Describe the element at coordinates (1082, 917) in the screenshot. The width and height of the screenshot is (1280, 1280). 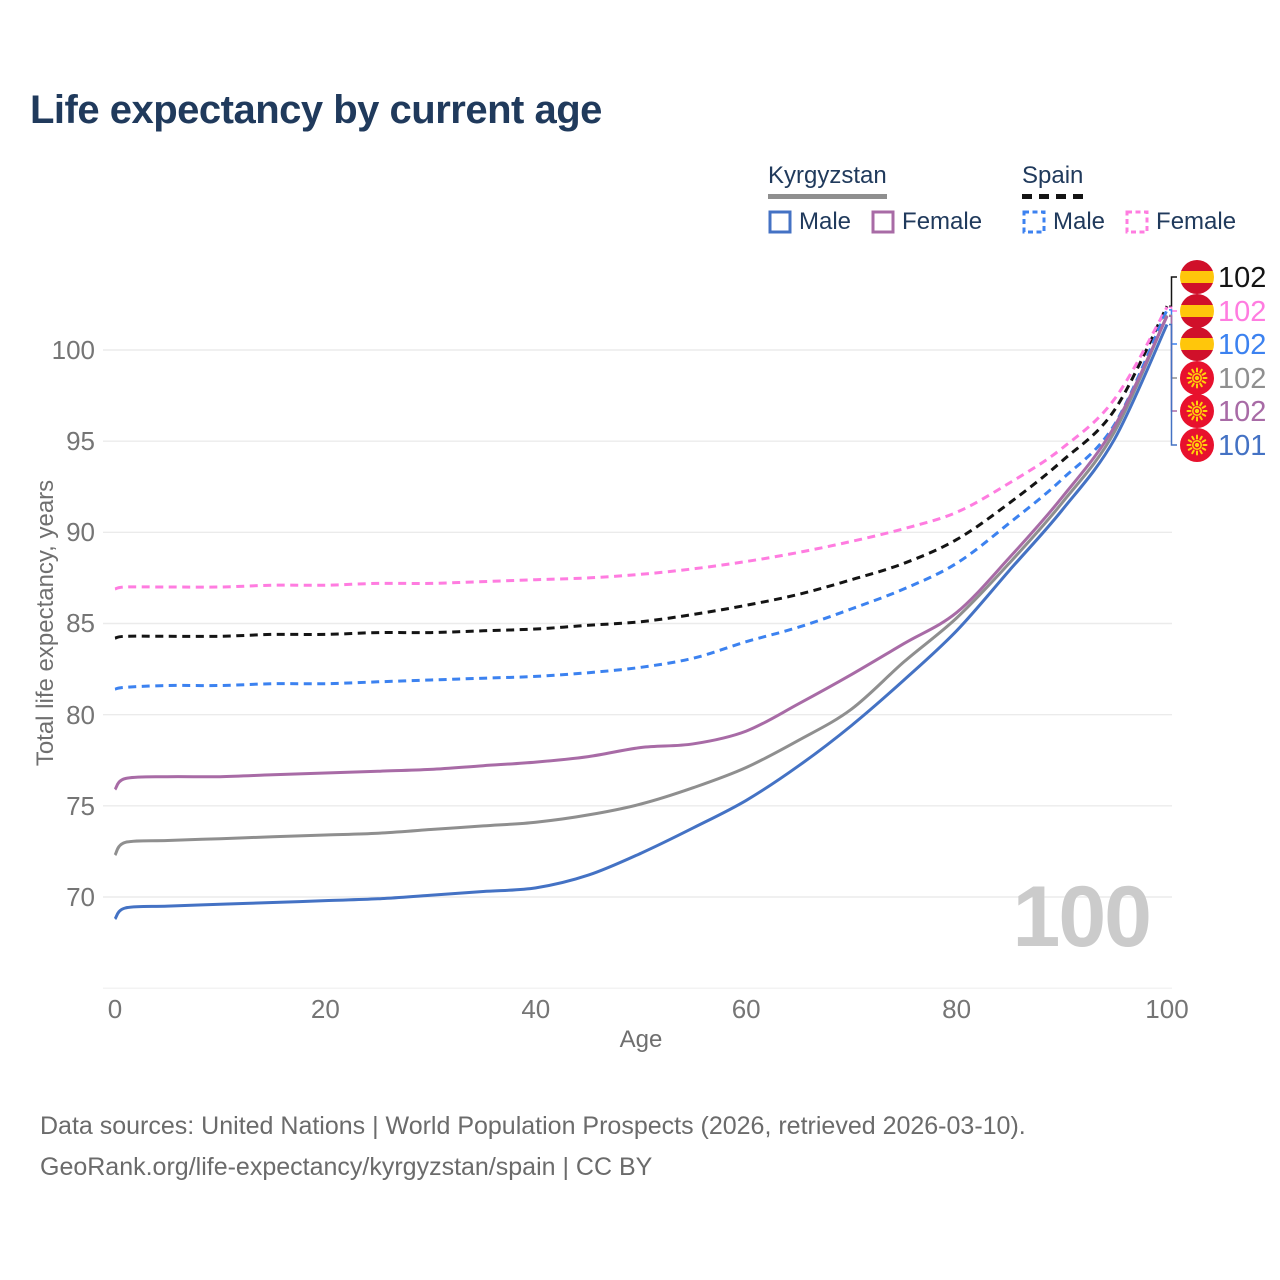
I see `watermark-age-label: 100` at that location.